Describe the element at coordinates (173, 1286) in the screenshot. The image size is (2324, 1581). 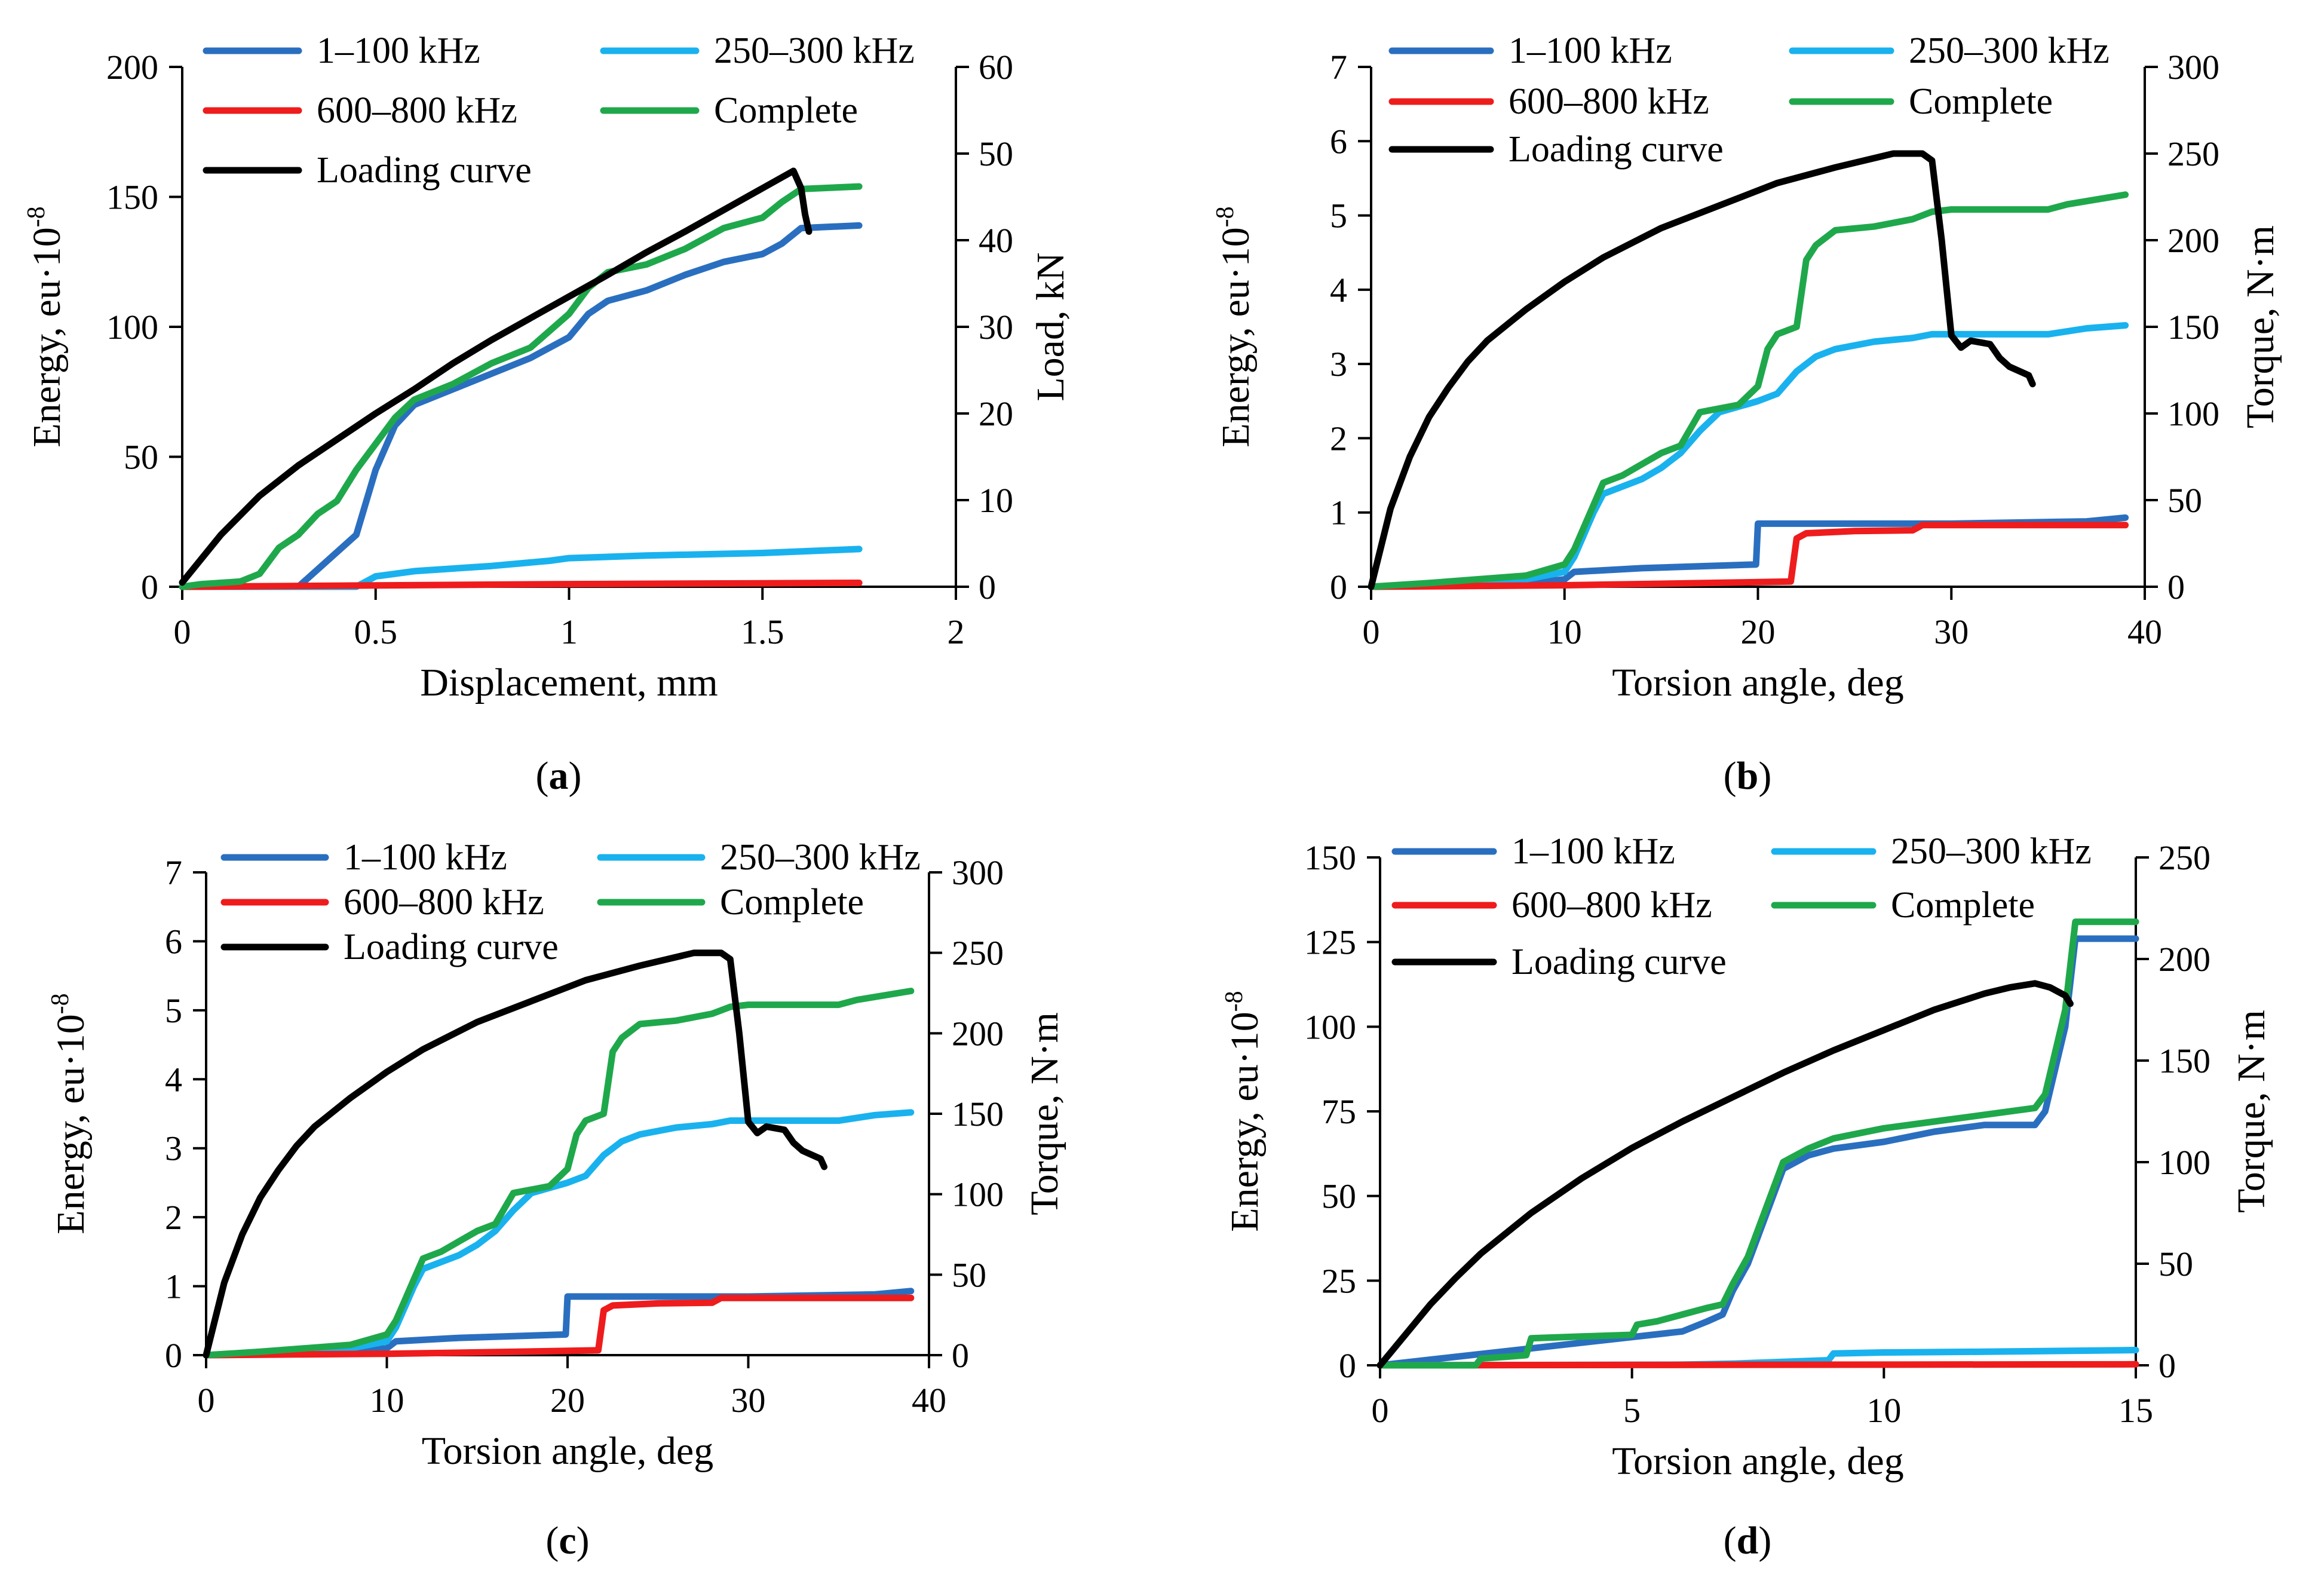
I see `panel-c-y-tick-label: 1` at that location.